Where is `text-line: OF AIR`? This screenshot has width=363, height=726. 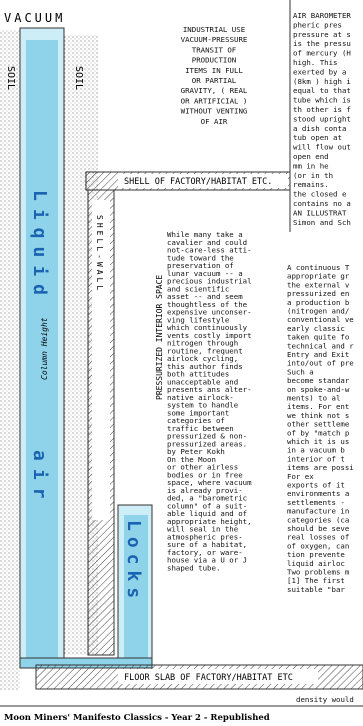 text-line: OF AIR is located at coordinates (214, 121).